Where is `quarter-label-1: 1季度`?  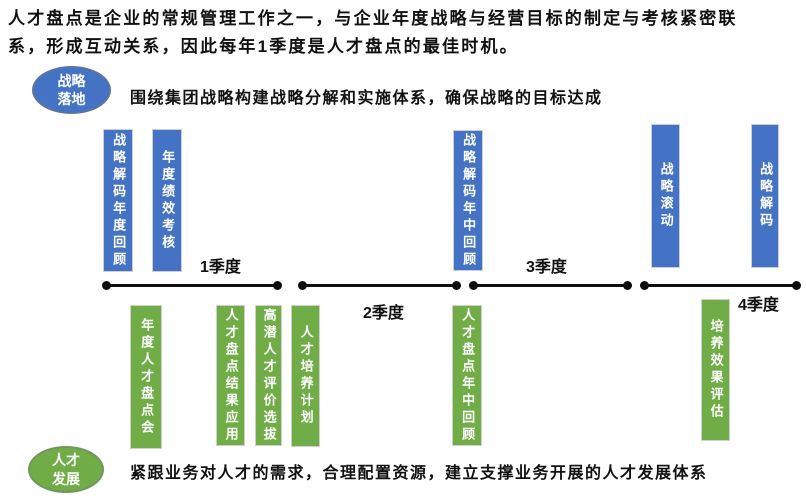 quarter-label-1: 1季度 is located at coordinates (220, 267).